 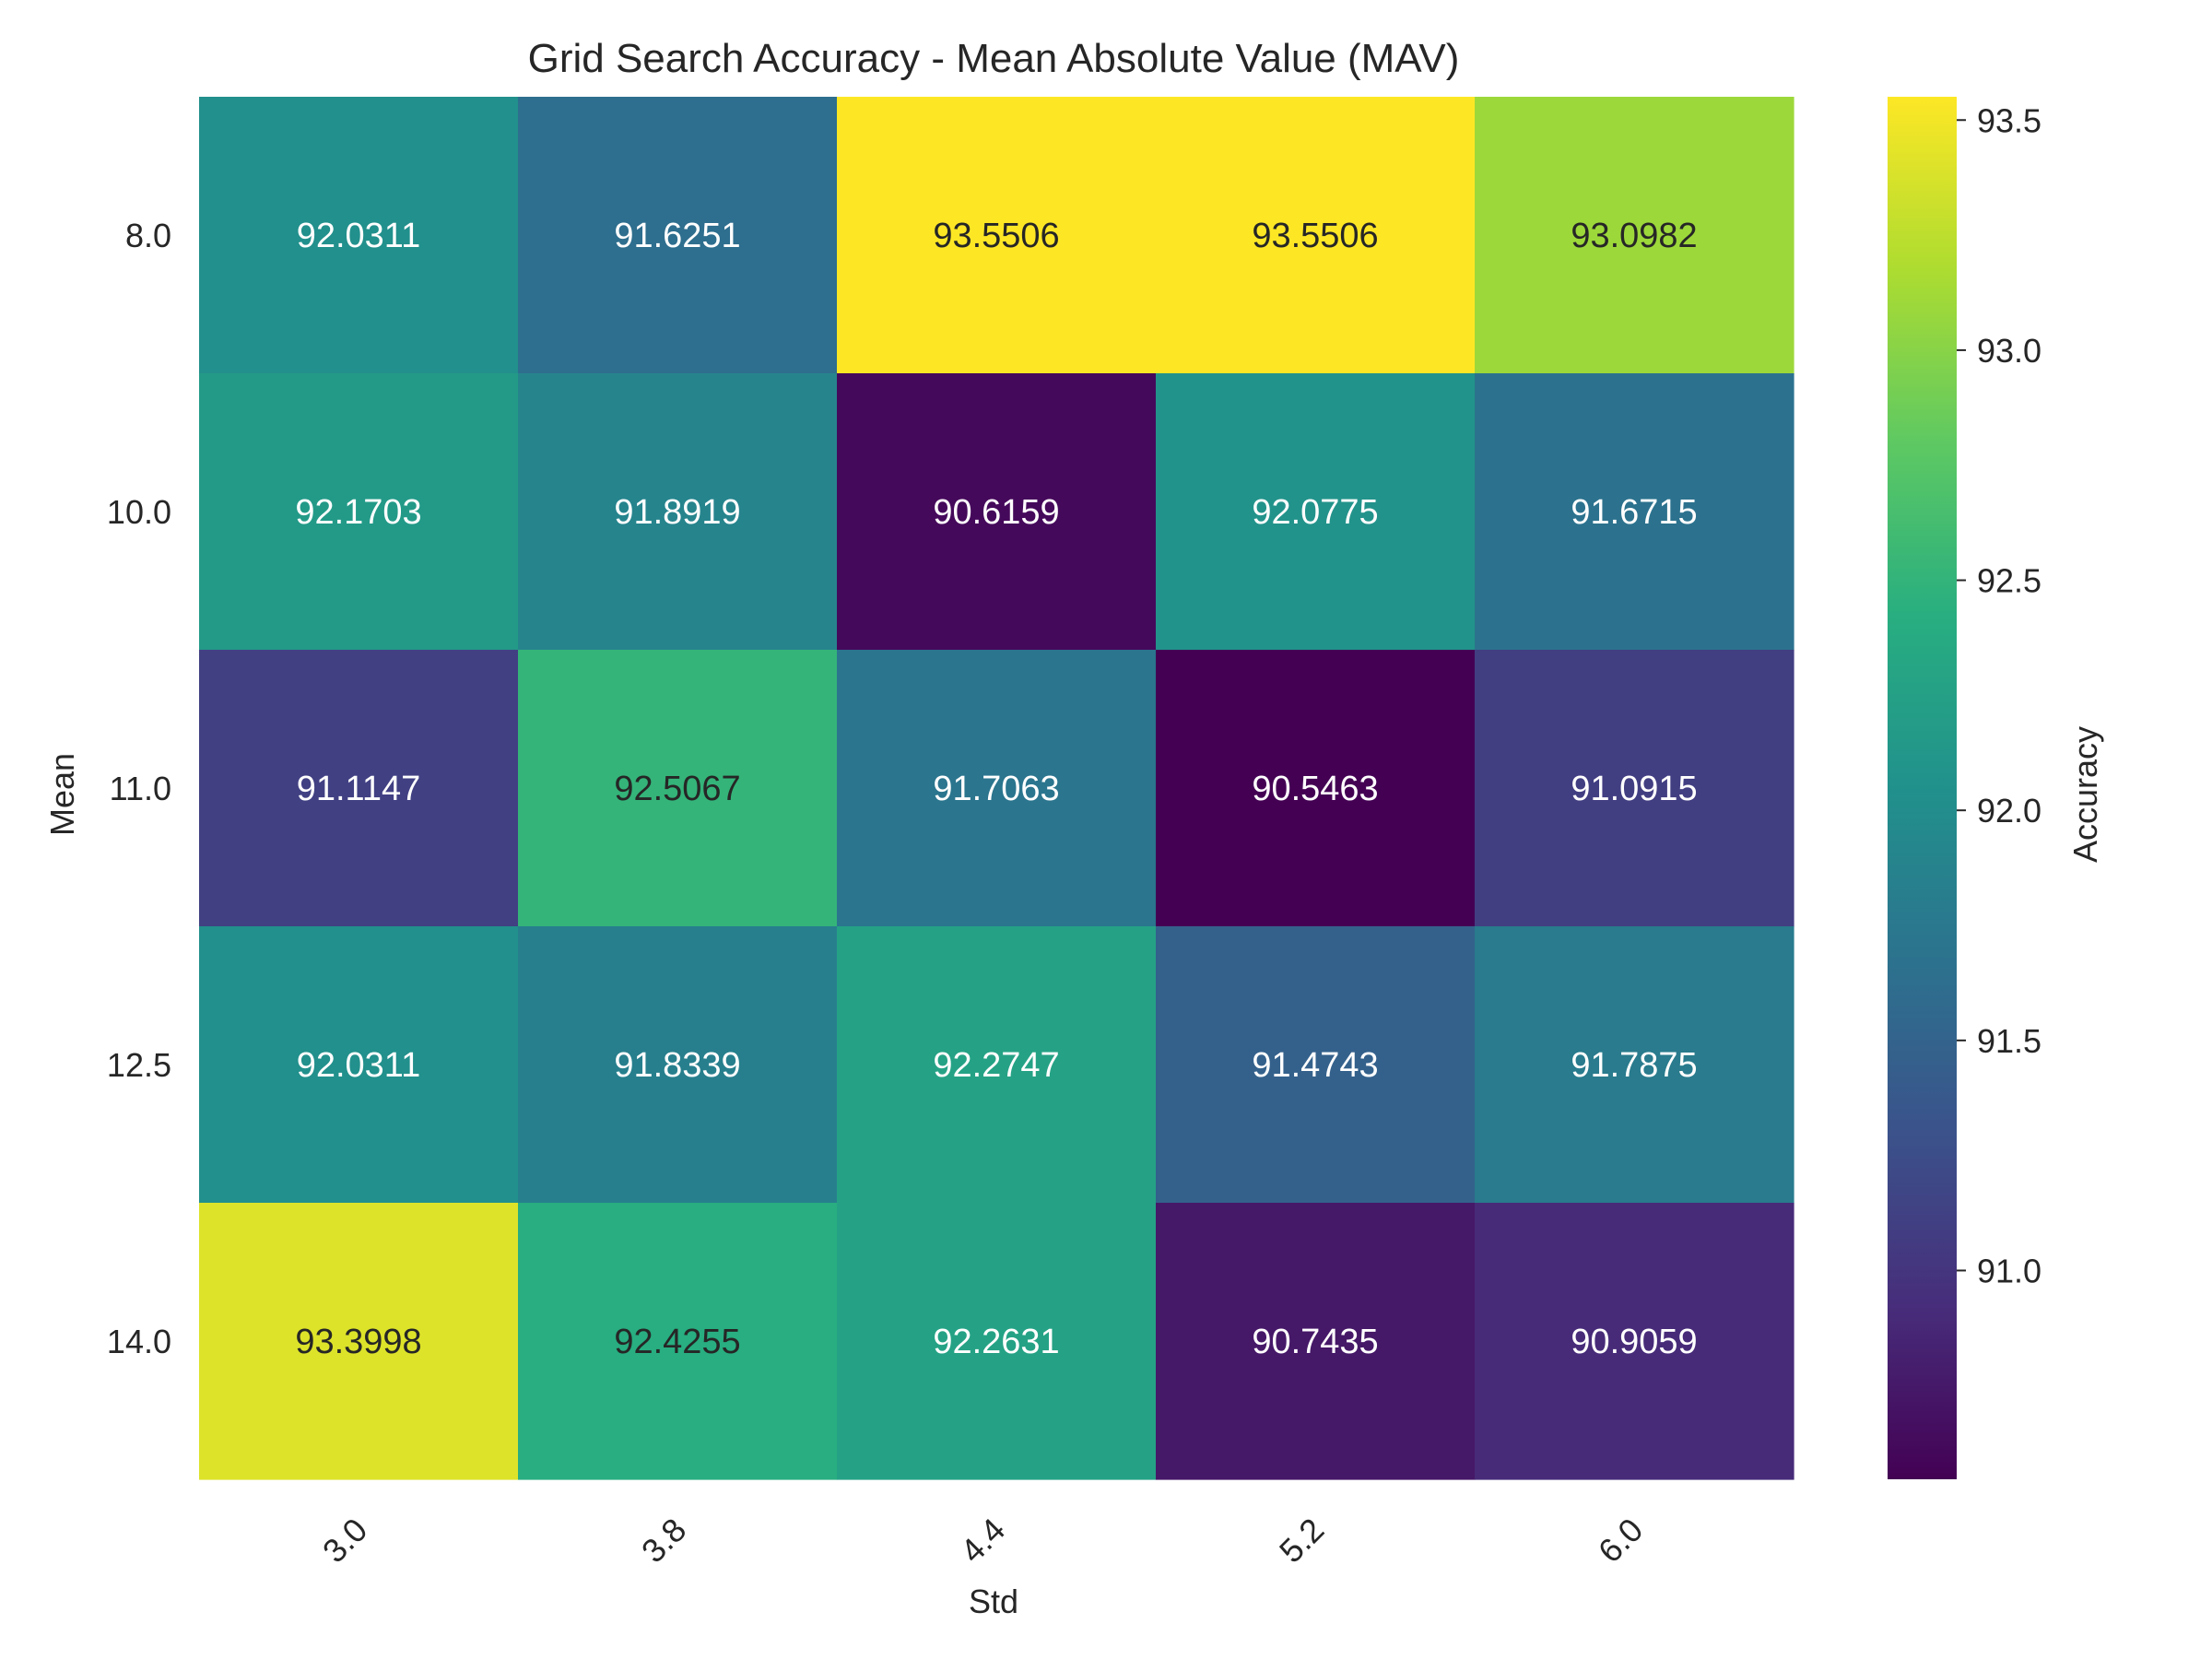 What do you see at coordinates (1999, 695) in the screenshot?
I see `colorbar-ticks: 91.0 91.5 92.0 92.5 93.0 93.5` at bounding box center [1999, 695].